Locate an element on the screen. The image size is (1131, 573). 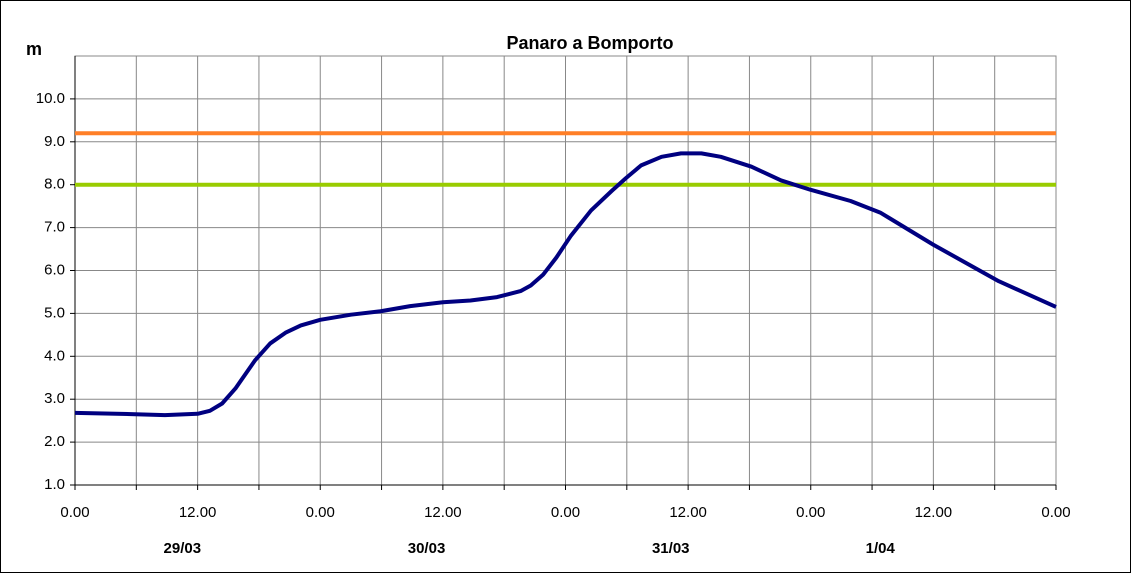
y-tick-label: 9.0 is located at coordinates (54, 141).